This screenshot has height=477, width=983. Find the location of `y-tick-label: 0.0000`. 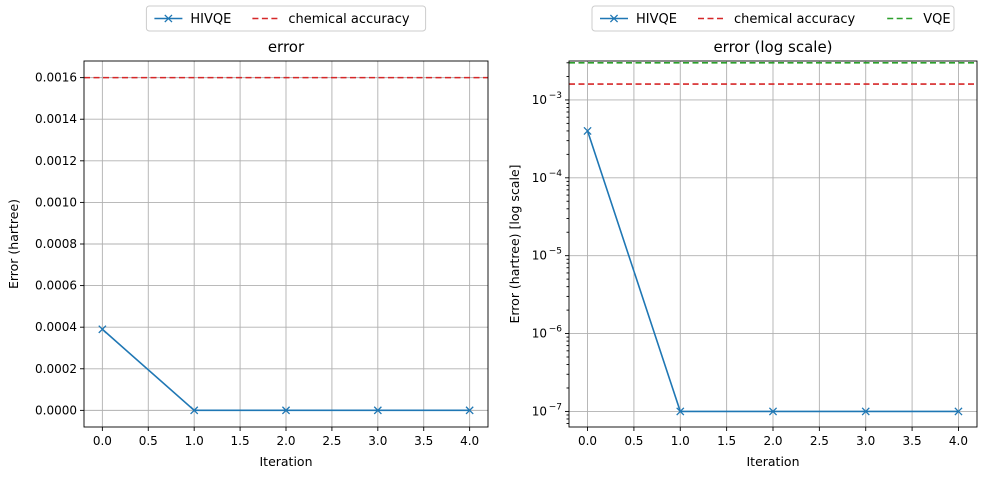

y-tick-label: 0.0000 is located at coordinates (56, 410).